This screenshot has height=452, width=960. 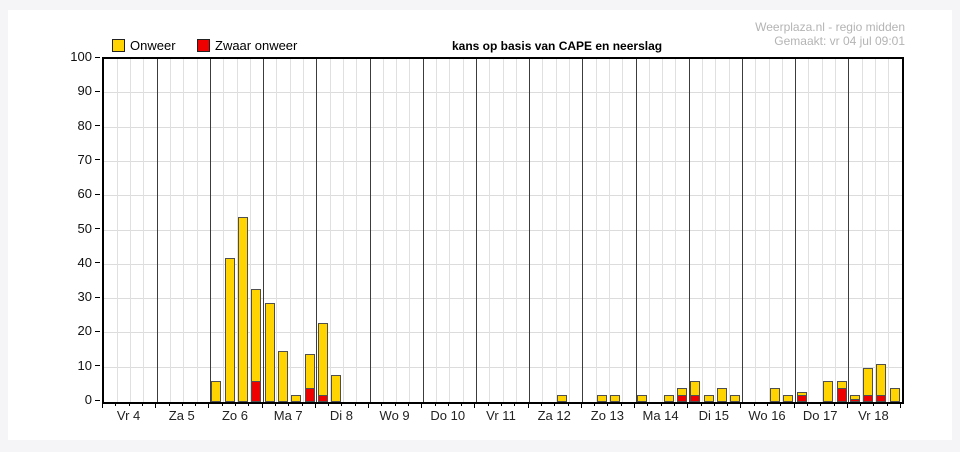 I want to click on y-axis-label: 80, so click(x=84, y=125).